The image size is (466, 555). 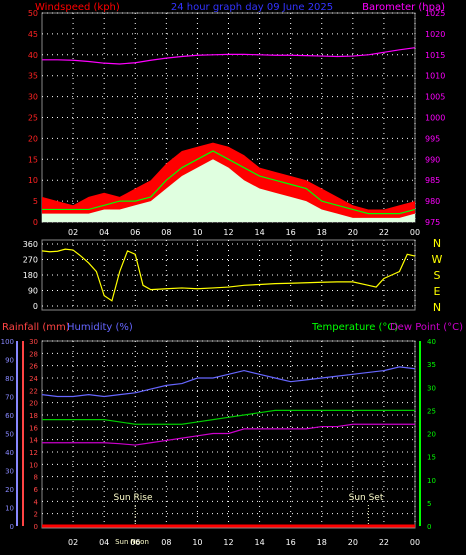 What do you see at coordinates (33, 465) in the screenshot?
I see `rain-tick-label: 10` at bounding box center [33, 465].